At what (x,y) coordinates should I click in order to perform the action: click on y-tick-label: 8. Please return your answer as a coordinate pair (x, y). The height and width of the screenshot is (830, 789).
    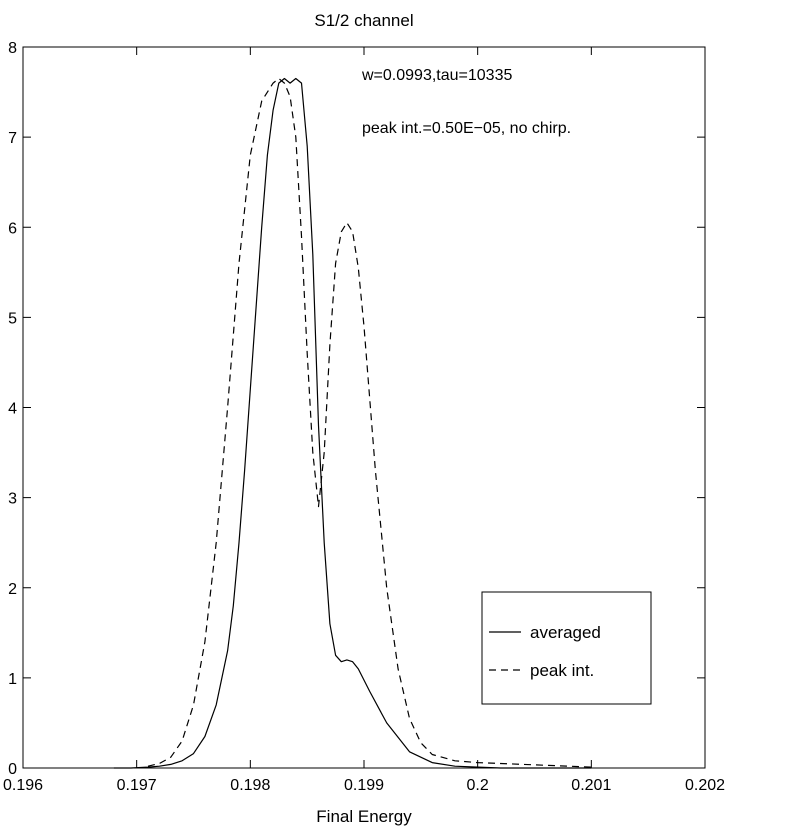
    Looking at the image, I should click on (12, 48).